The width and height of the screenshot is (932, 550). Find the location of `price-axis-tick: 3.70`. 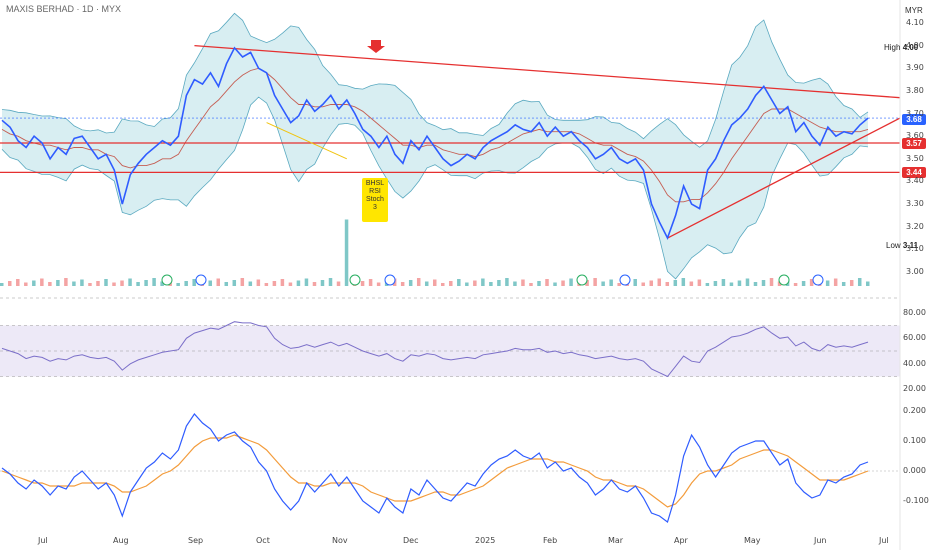

price-axis-tick: 3.70 is located at coordinates (915, 113).